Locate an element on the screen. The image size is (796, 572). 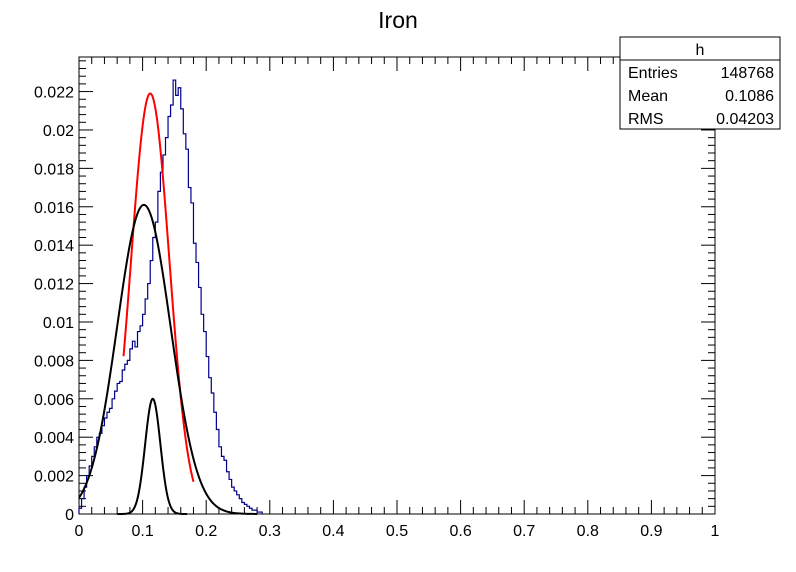
y-tick-label: 0.02 is located at coordinates (58, 131).